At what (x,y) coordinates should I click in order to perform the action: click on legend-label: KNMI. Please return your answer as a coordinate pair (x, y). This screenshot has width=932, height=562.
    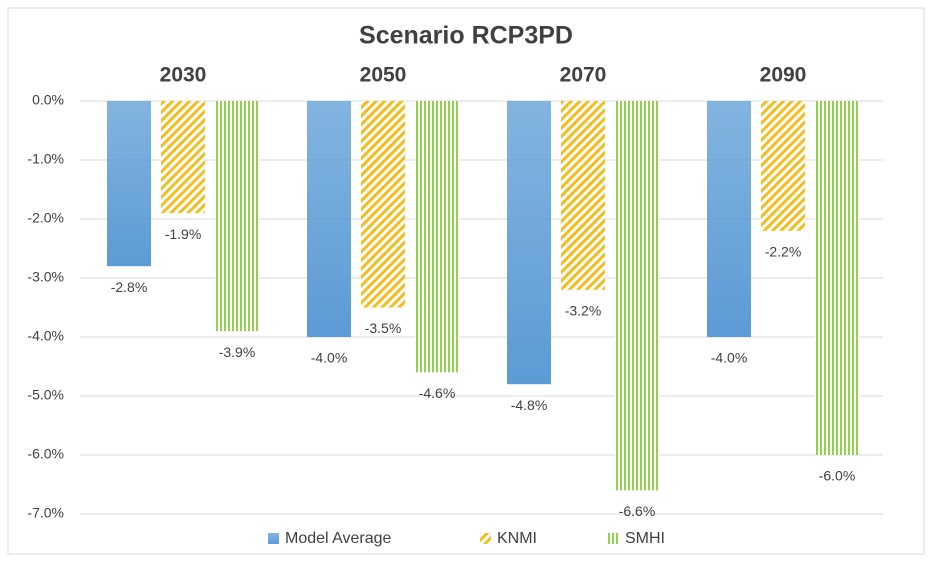
    Looking at the image, I should click on (517, 538).